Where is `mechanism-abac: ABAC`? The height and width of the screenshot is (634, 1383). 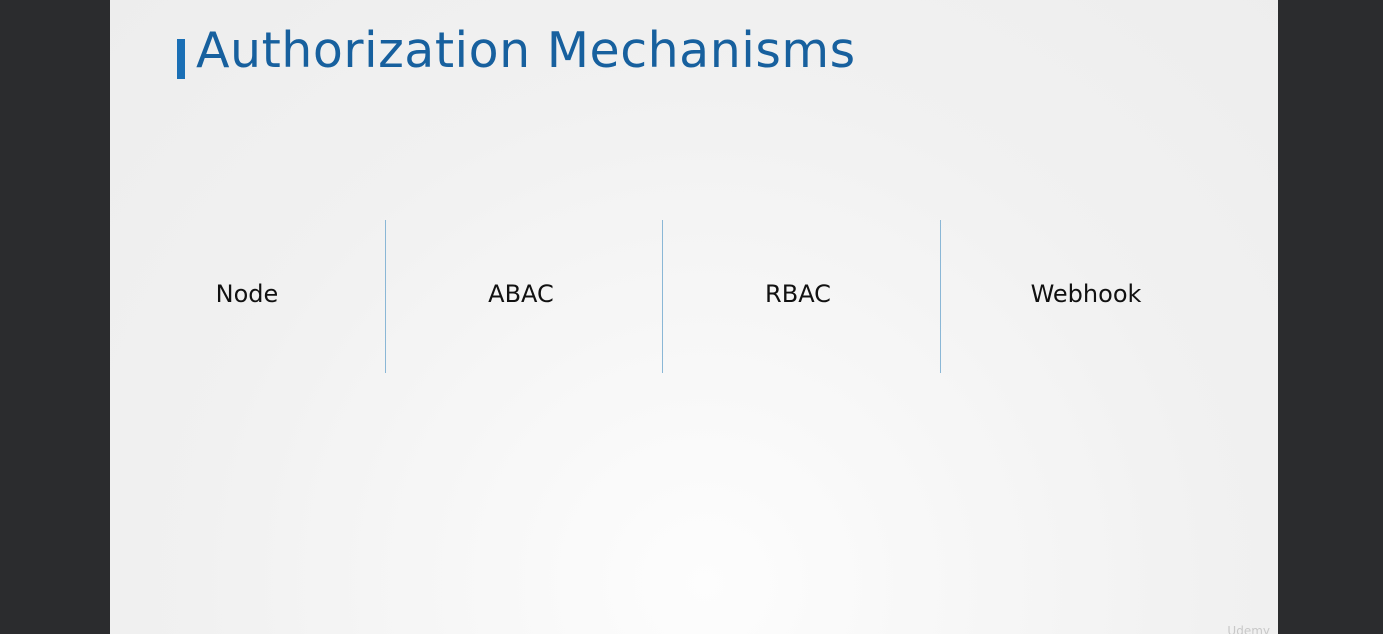 mechanism-abac: ABAC is located at coordinates (521, 294).